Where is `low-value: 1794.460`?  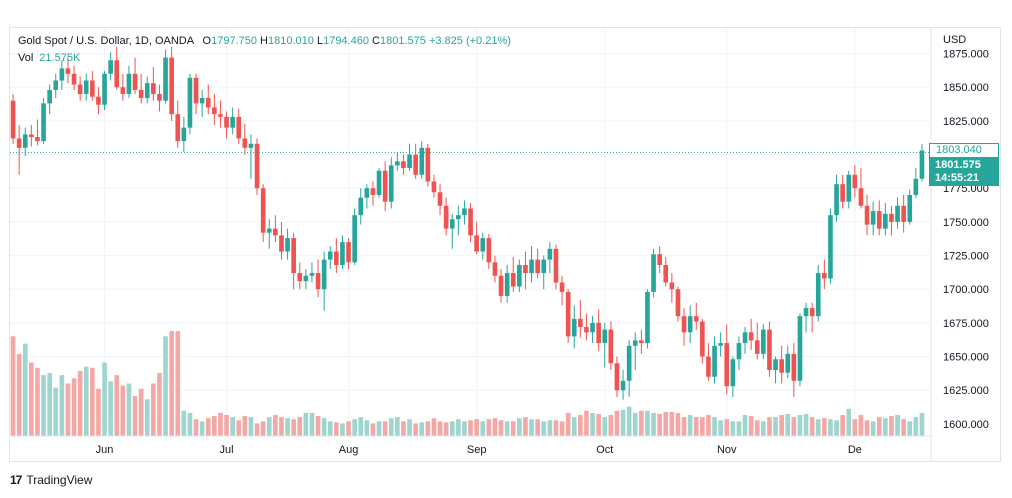 low-value: 1794.460 is located at coordinates (346, 41).